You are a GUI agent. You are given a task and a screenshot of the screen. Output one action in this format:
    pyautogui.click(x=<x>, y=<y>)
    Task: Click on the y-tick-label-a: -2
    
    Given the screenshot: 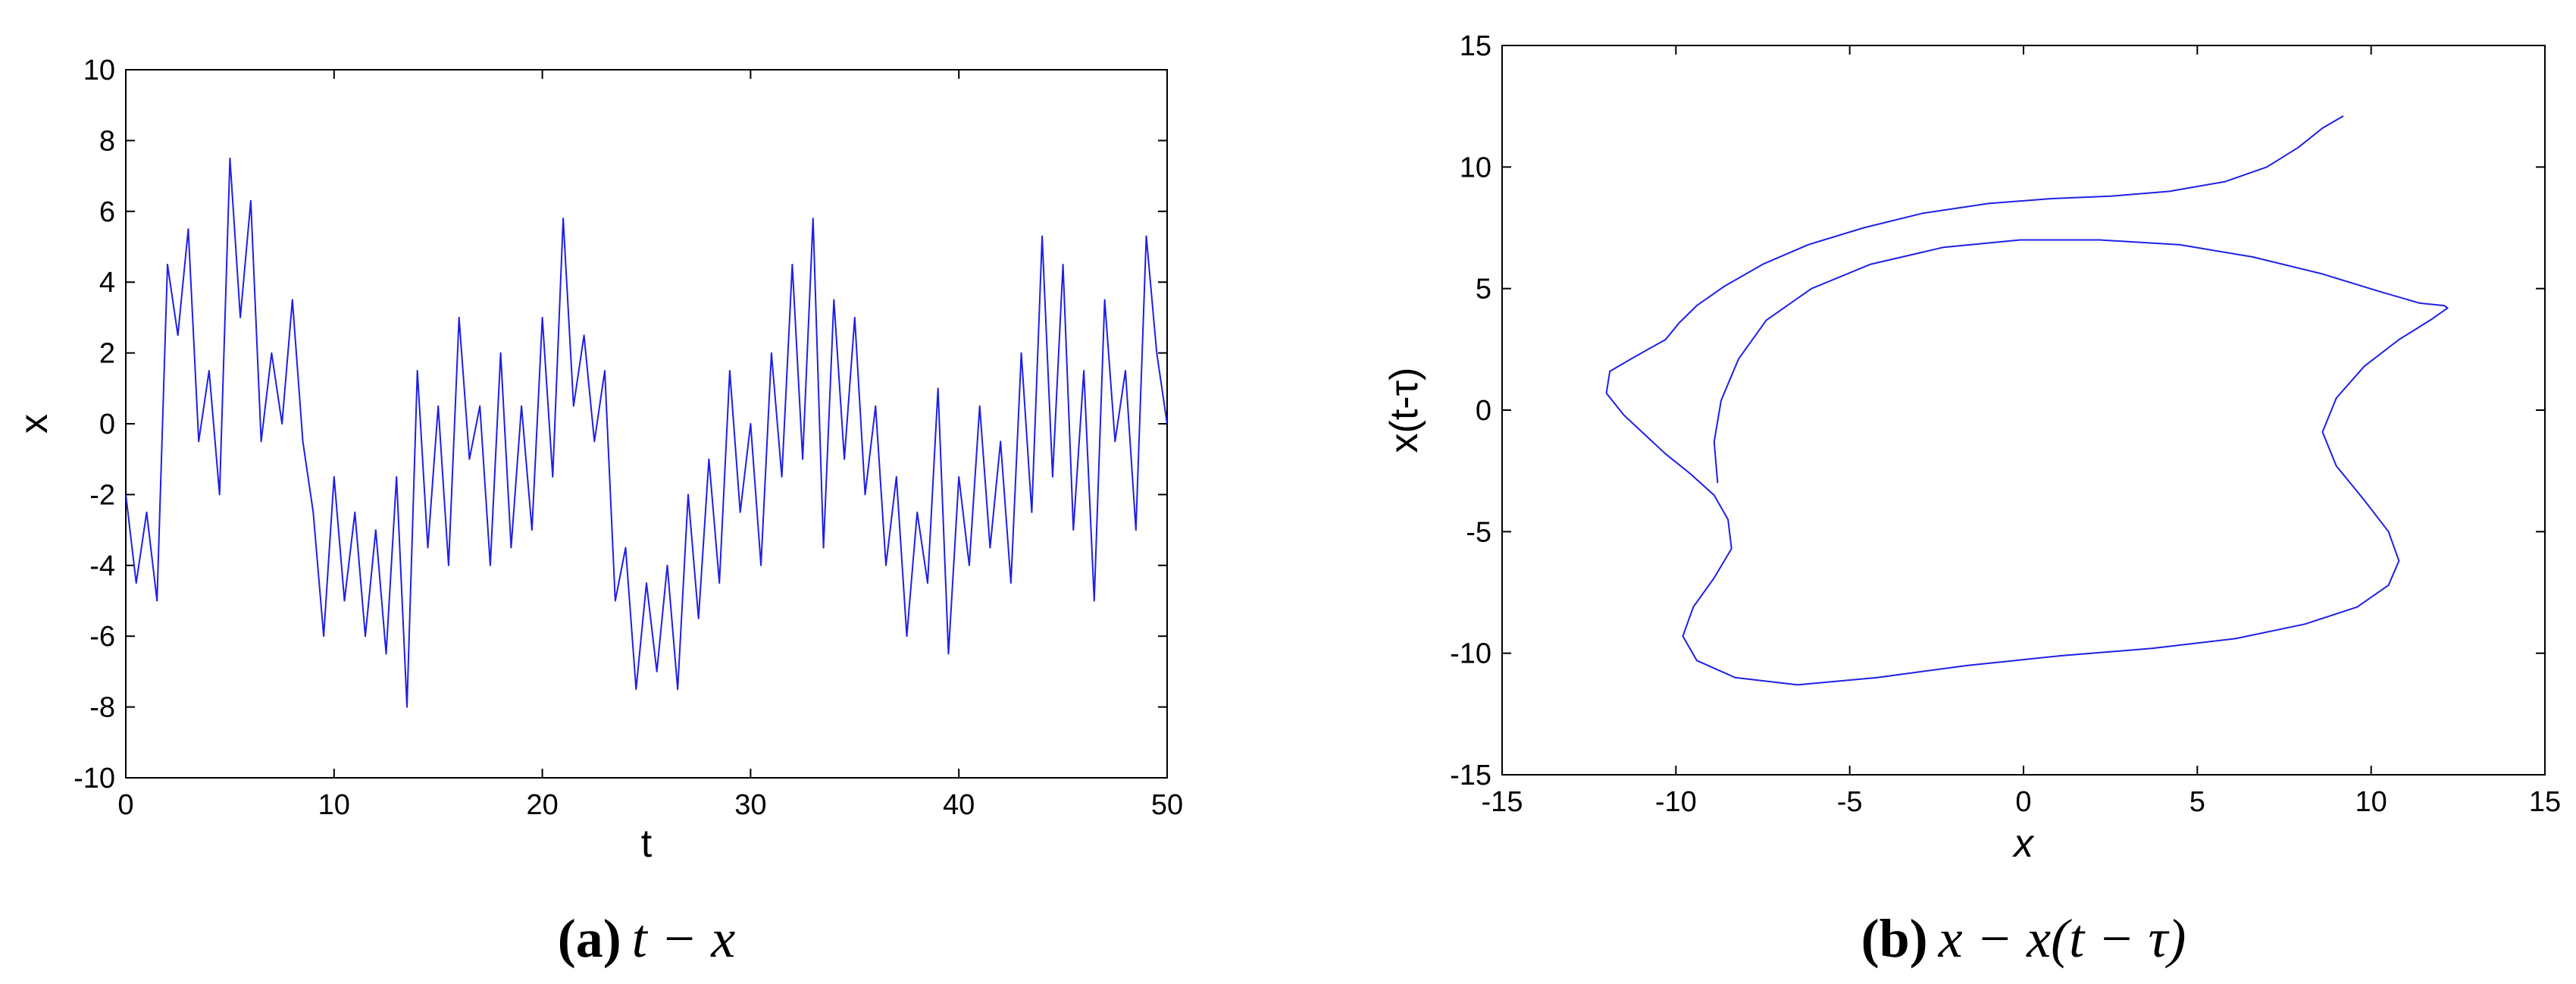 What is the action you would take?
    pyautogui.click(x=102, y=495)
    